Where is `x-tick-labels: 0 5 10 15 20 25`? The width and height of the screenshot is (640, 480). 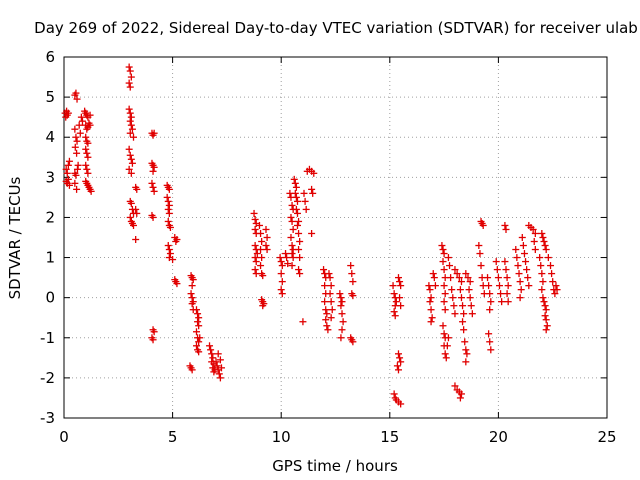
x-tick-labels: 0 5 10 15 20 25 is located at coordinates (337, 437).